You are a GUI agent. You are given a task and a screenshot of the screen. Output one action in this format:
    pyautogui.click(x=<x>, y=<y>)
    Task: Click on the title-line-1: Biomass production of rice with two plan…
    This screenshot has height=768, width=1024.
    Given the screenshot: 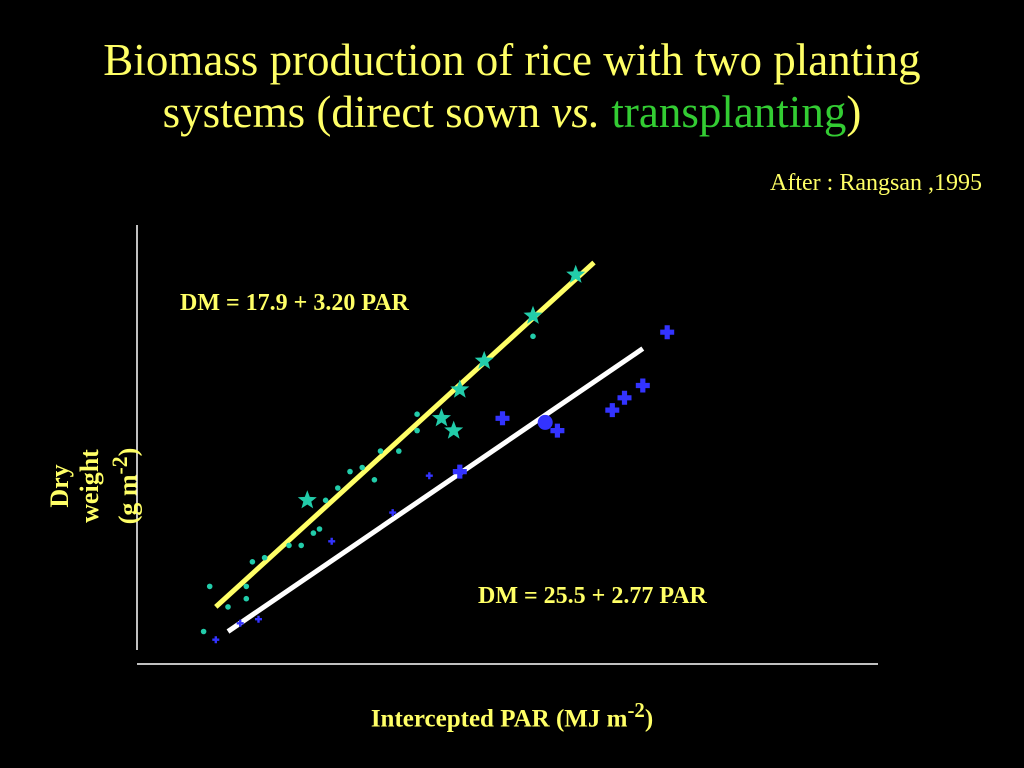 What is the action you would take?
    pyautogui.click(x=512, y=60)
    